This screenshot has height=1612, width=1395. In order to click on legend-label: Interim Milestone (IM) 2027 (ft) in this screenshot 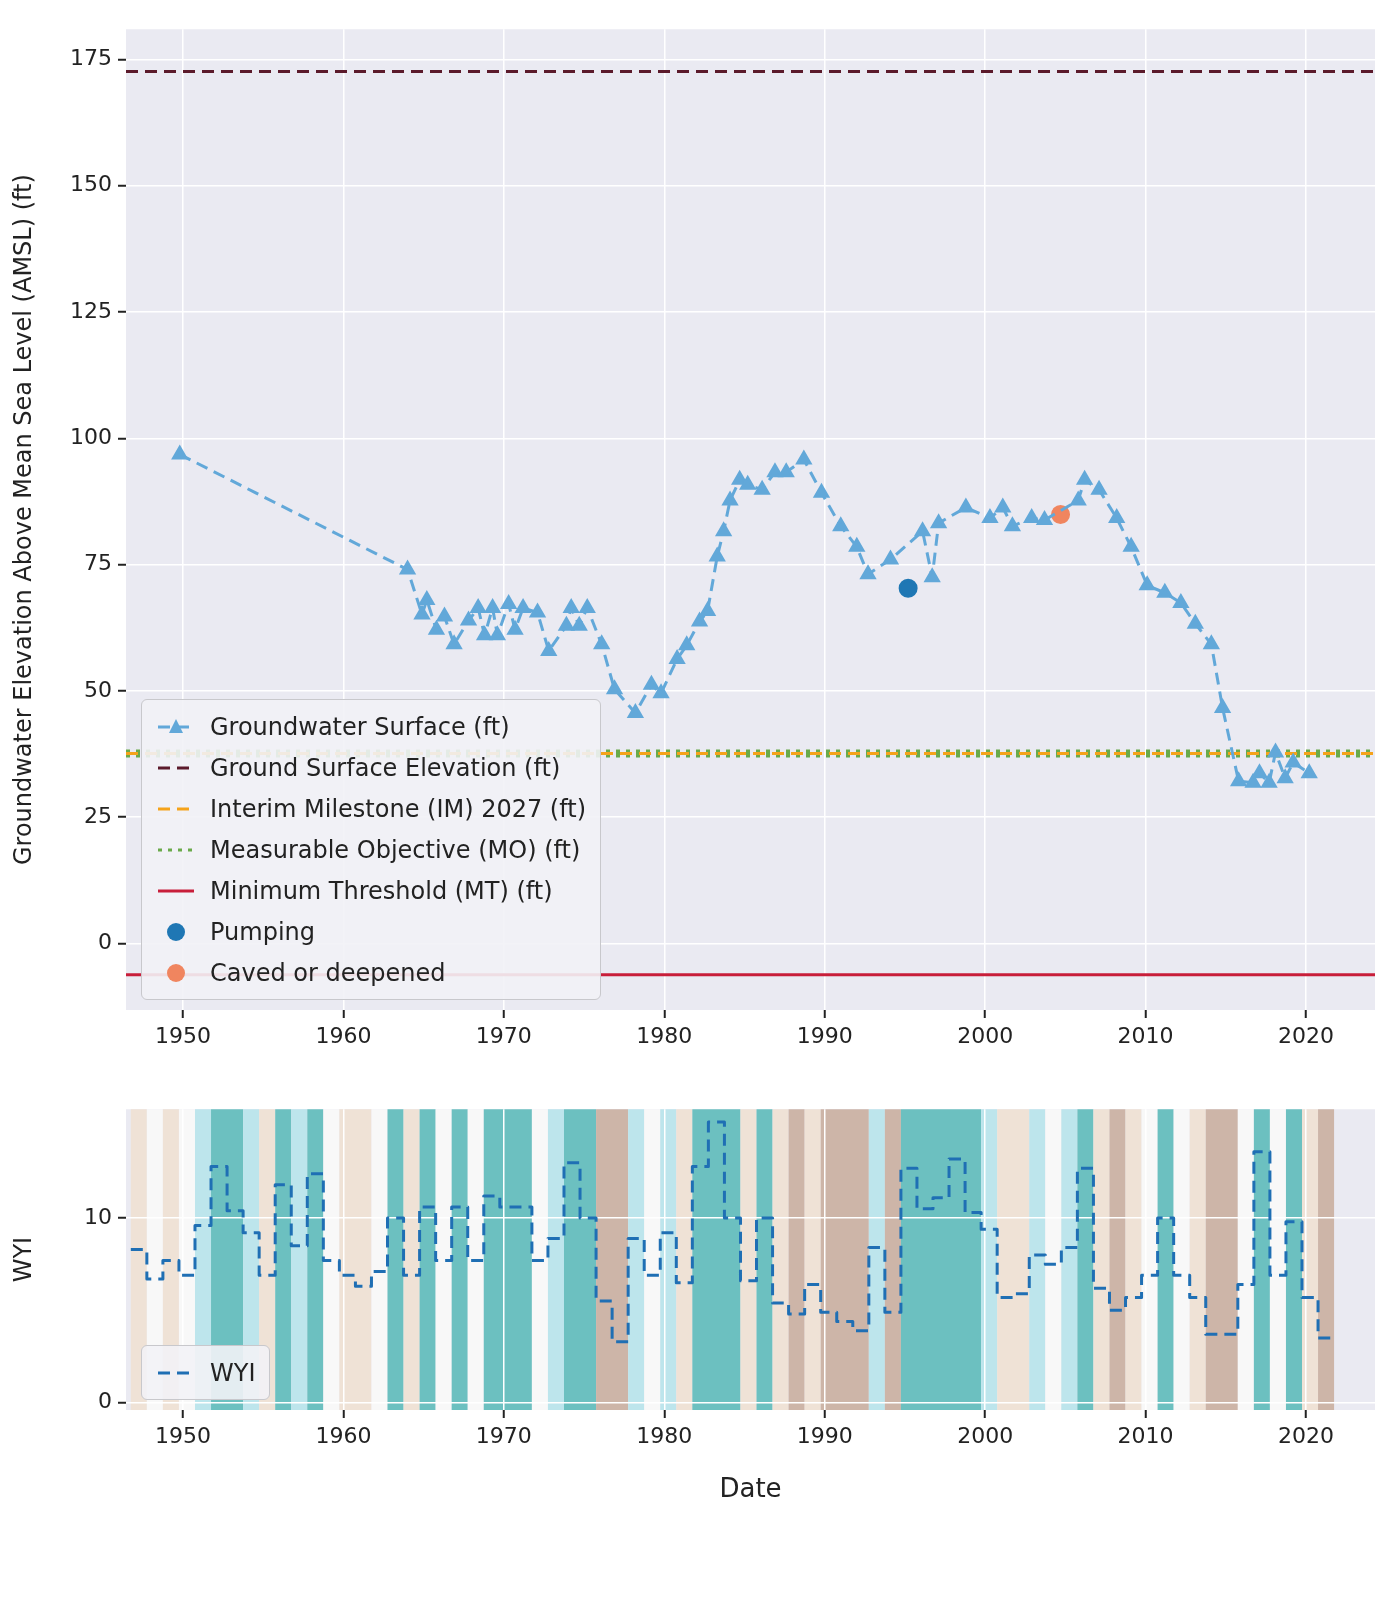, I will do `click(398, 808)`.